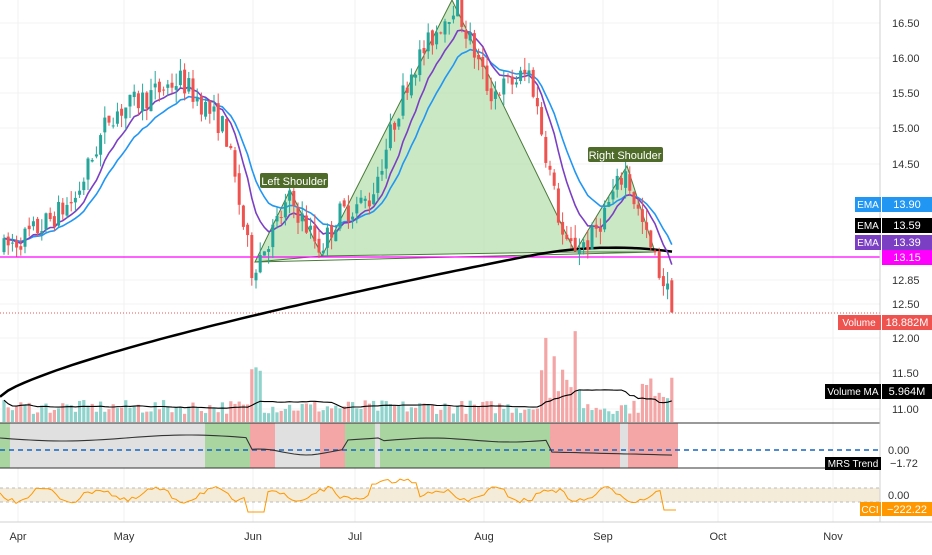 This screenshot has height=555, width=932. Describe the element at coordinates (448, 128) in the screenshot. I see `head-region` at that location.